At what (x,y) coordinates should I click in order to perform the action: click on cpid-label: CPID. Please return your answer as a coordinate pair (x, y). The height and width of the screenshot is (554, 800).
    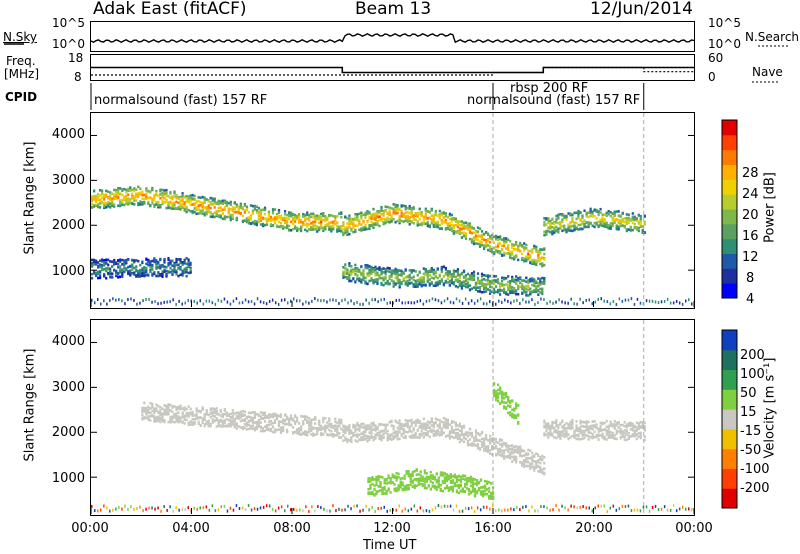
    Looking at the image, I should click on (21, 97).